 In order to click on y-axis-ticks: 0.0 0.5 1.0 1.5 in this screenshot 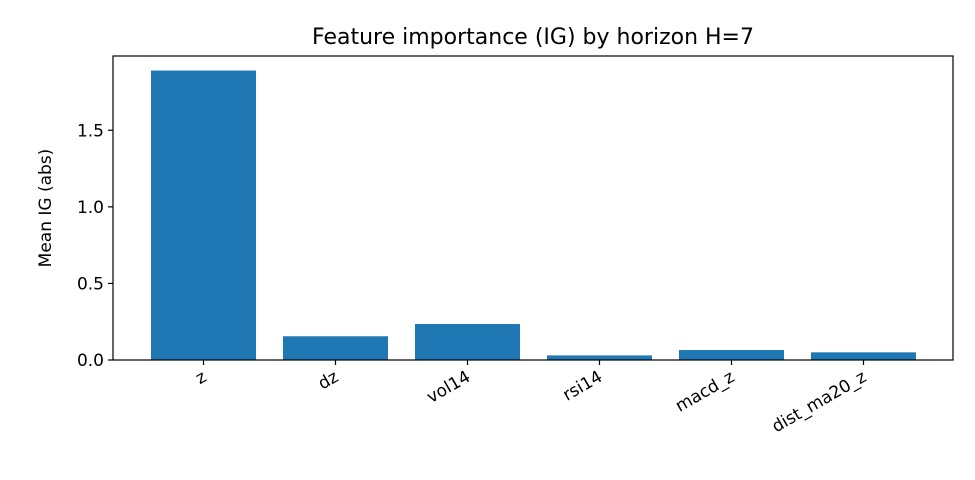, I will do `click(95, 246)`.